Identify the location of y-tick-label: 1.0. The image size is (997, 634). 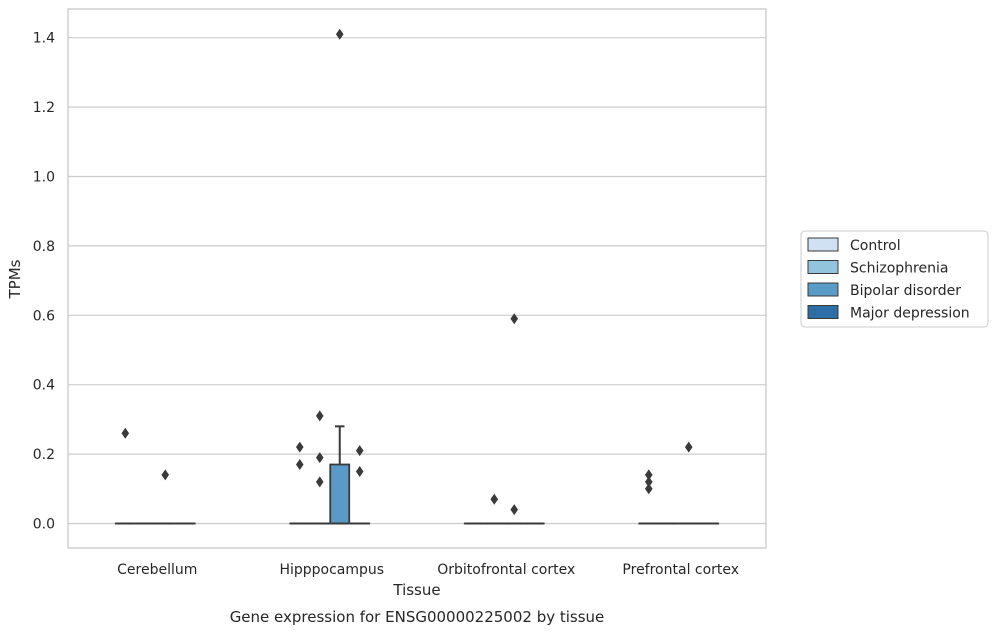
(44, 178).